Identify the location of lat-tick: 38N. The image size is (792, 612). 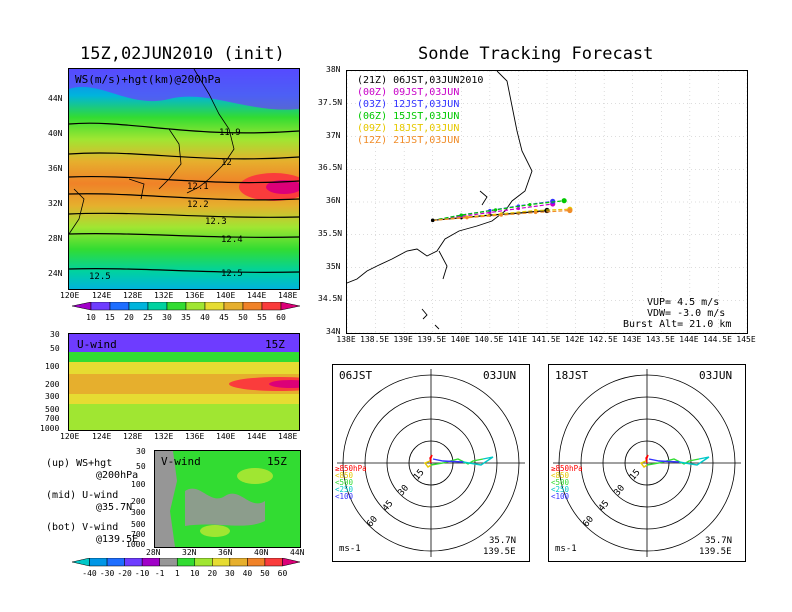
(333, 69).